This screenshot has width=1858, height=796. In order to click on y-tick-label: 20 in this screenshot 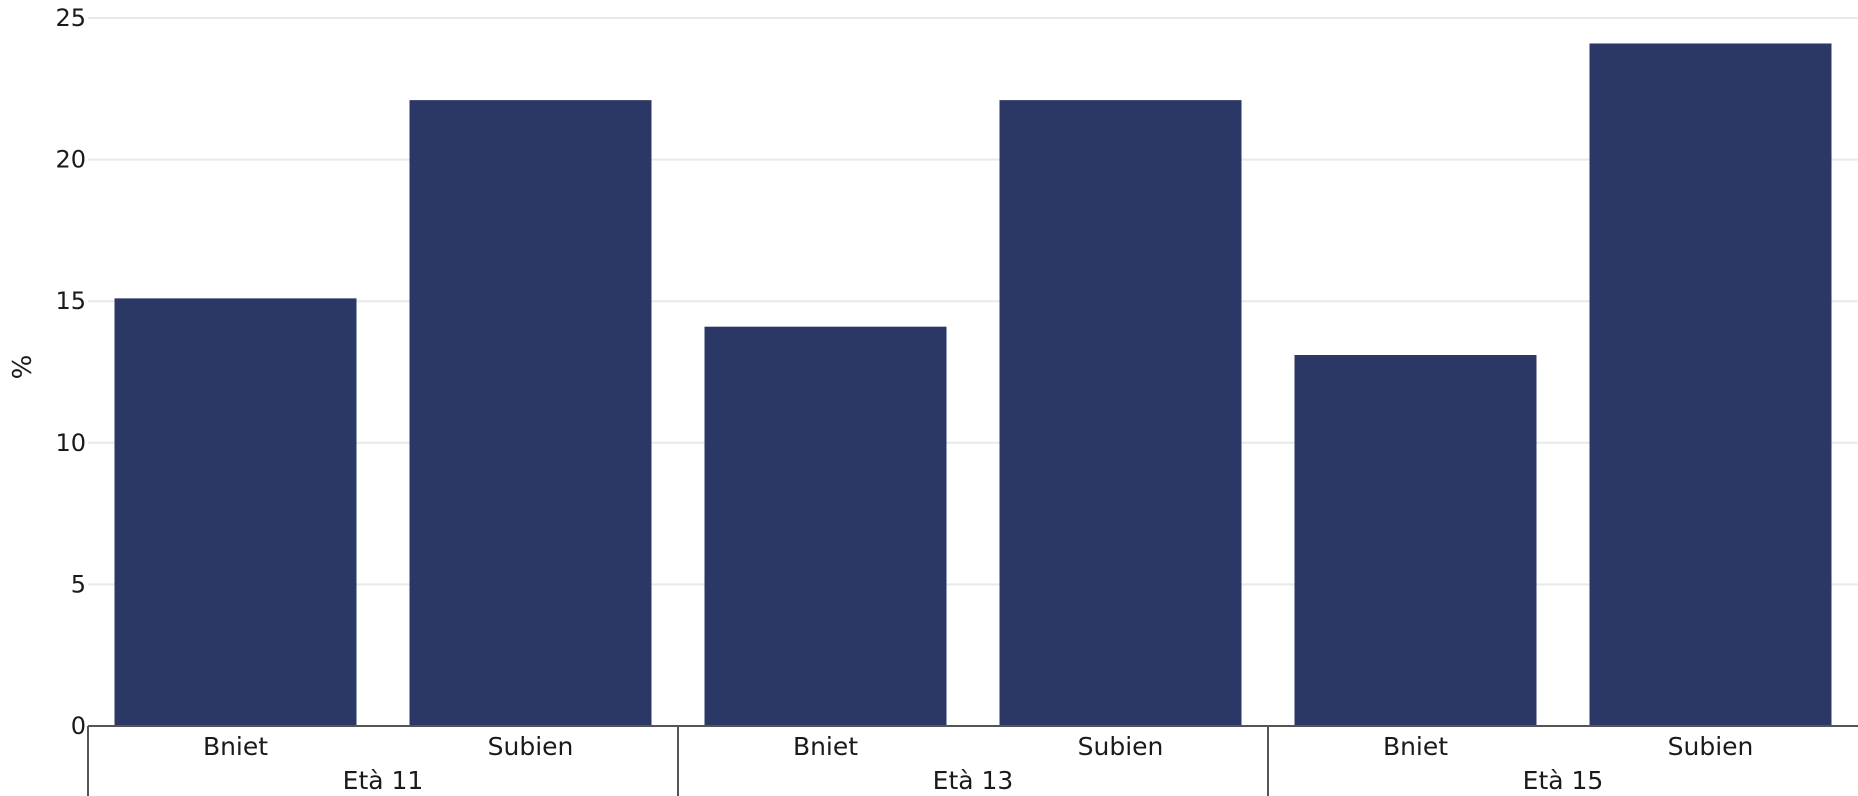, I will do `click(70, 160)`.